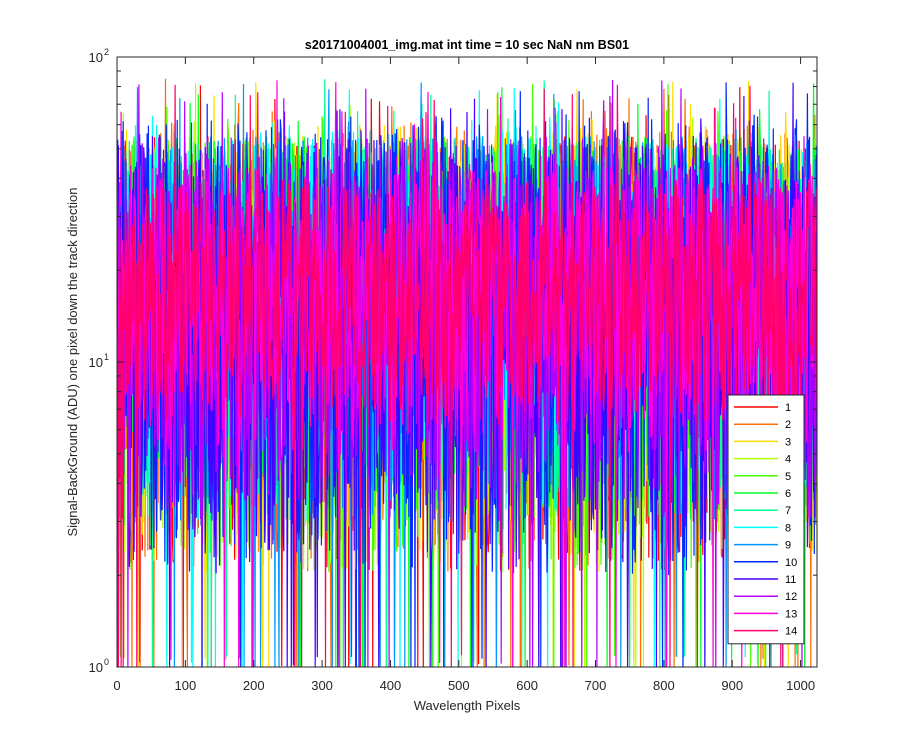 Image resolution: width=900 pixels, height=750 pixels. Describe the element at coordinates (791, 563) in the screenshot. I see `legend-label-10: 10` at that location.